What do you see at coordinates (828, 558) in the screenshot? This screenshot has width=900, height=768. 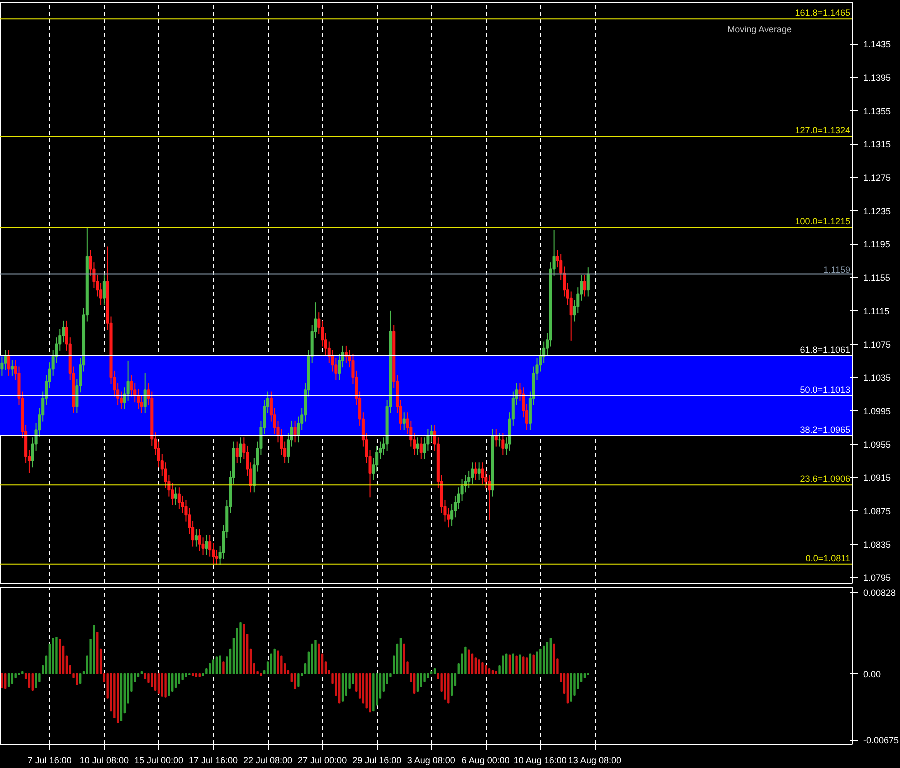 I see `ref-line-label: 0.0=1.0811` at bounding box center [828, 558].